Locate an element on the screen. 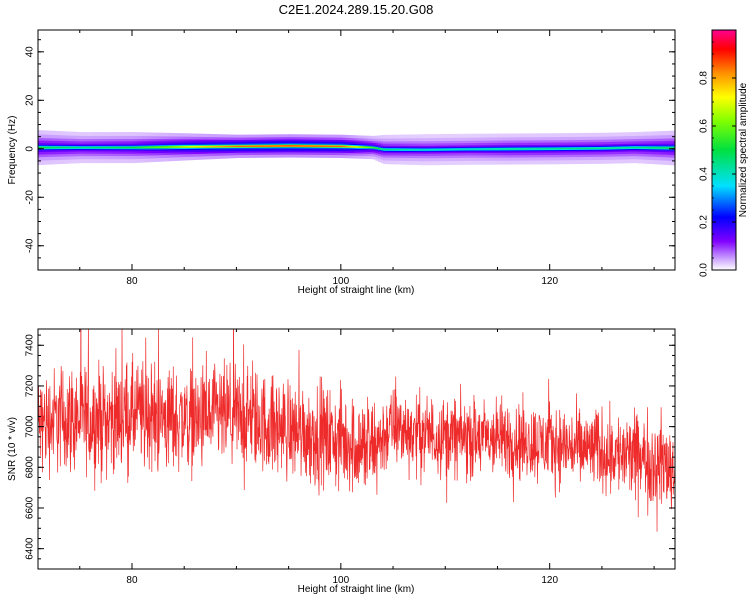 This screenshot has height=600, width=750. colorbar-tick-label: 0.8 is located at coordinates (704, 78).